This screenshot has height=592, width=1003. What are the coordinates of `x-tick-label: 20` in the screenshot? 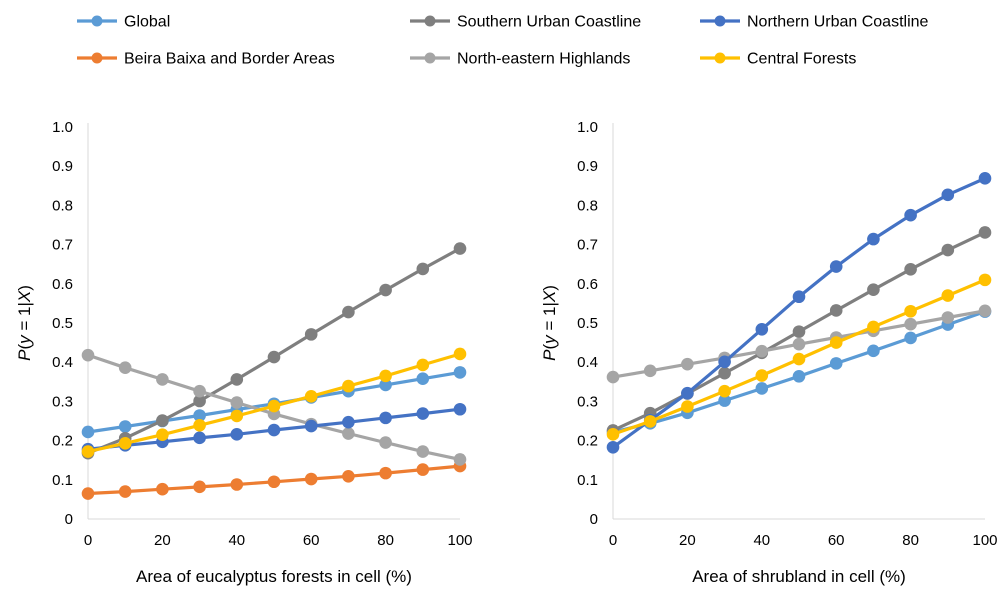 It's located at (687, 540).